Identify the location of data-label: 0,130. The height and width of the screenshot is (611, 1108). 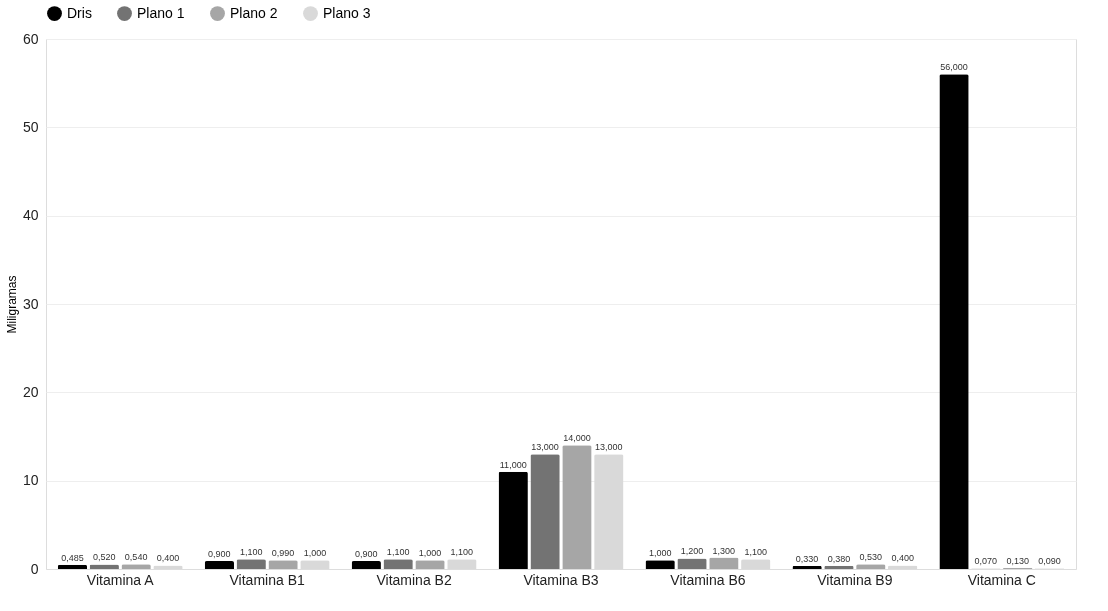
(1017, 560).